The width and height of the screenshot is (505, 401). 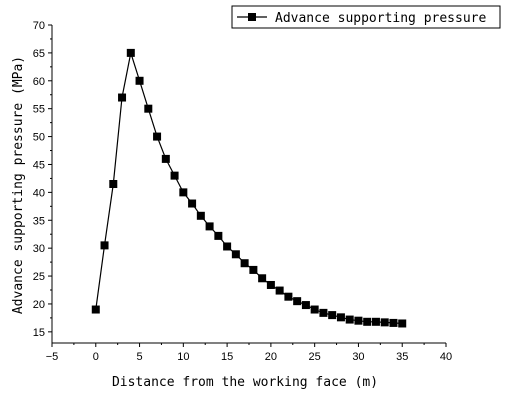 What do you see at coordinates (271, 357) in the screenshot?
I see `x-tick-label: 20` at bounding box center [271, 357].